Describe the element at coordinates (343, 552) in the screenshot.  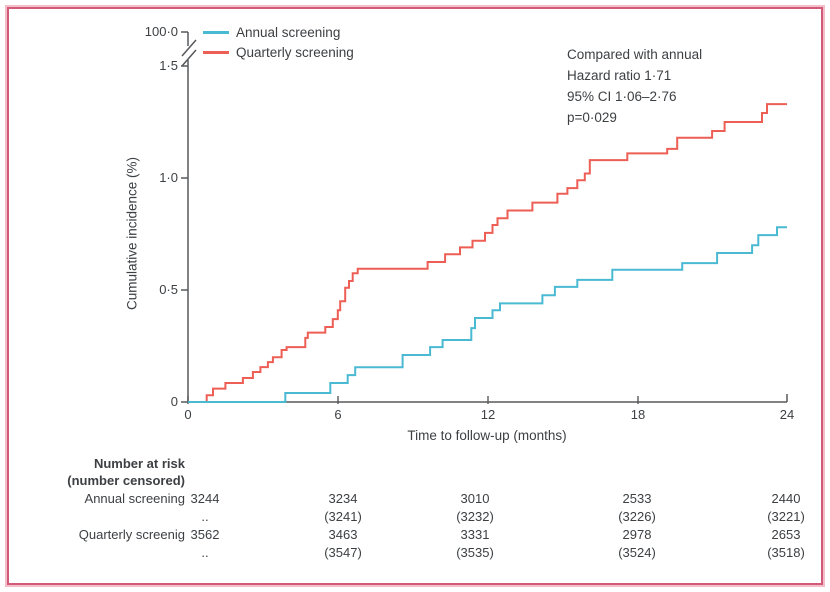
I see `risk-cell-censored: (3547)` at that location.